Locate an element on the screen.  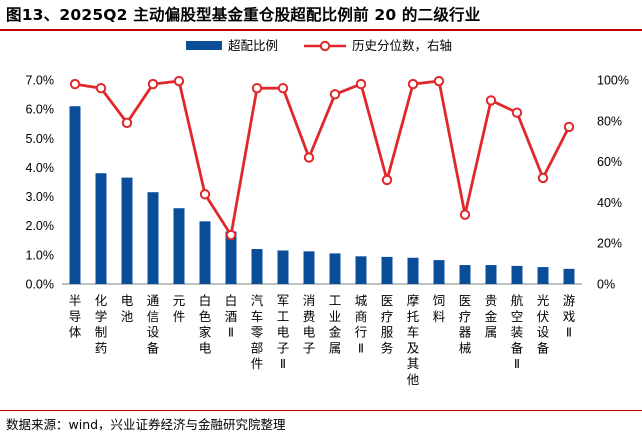
category-label: 贵金属 is located at coordinates (491, 316).